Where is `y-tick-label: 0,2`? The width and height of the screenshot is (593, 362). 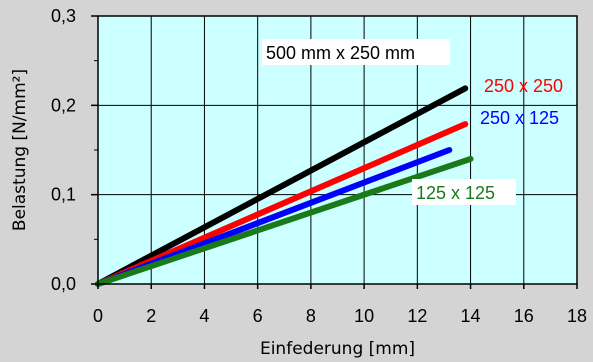 y-tick-label: 0,2 is located at coordinates (63, 105).